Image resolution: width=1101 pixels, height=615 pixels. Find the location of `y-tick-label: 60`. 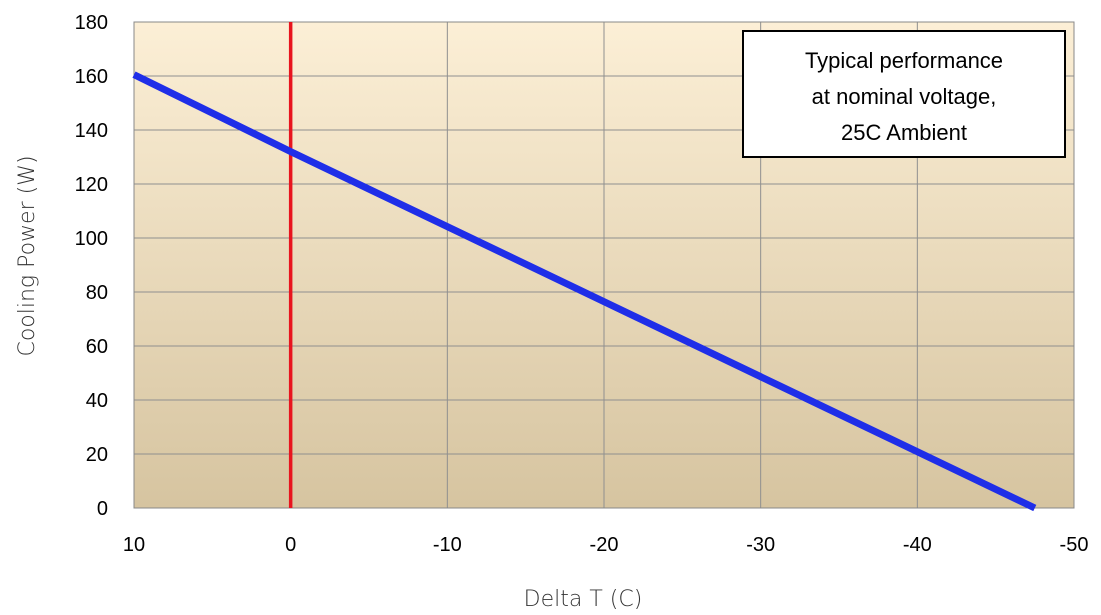

y-tick-label: 60 is located at coordinates (97, 347).